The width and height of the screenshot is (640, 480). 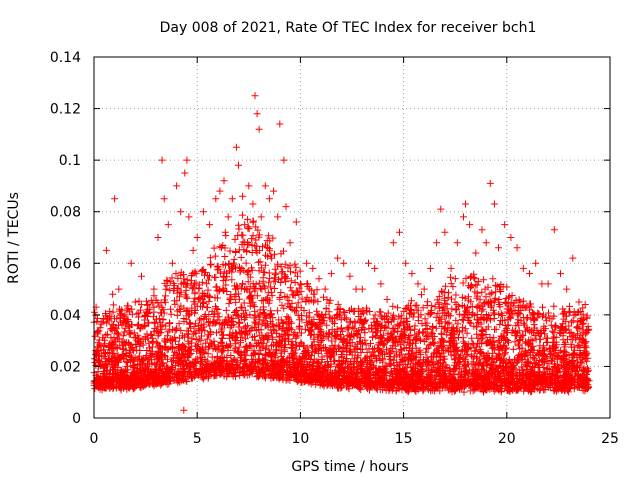 What do you see at coordinates (349, 467) in the screenshot?
I see `x-axis-label: GPS time / hours` at bounding box center [349, 467].